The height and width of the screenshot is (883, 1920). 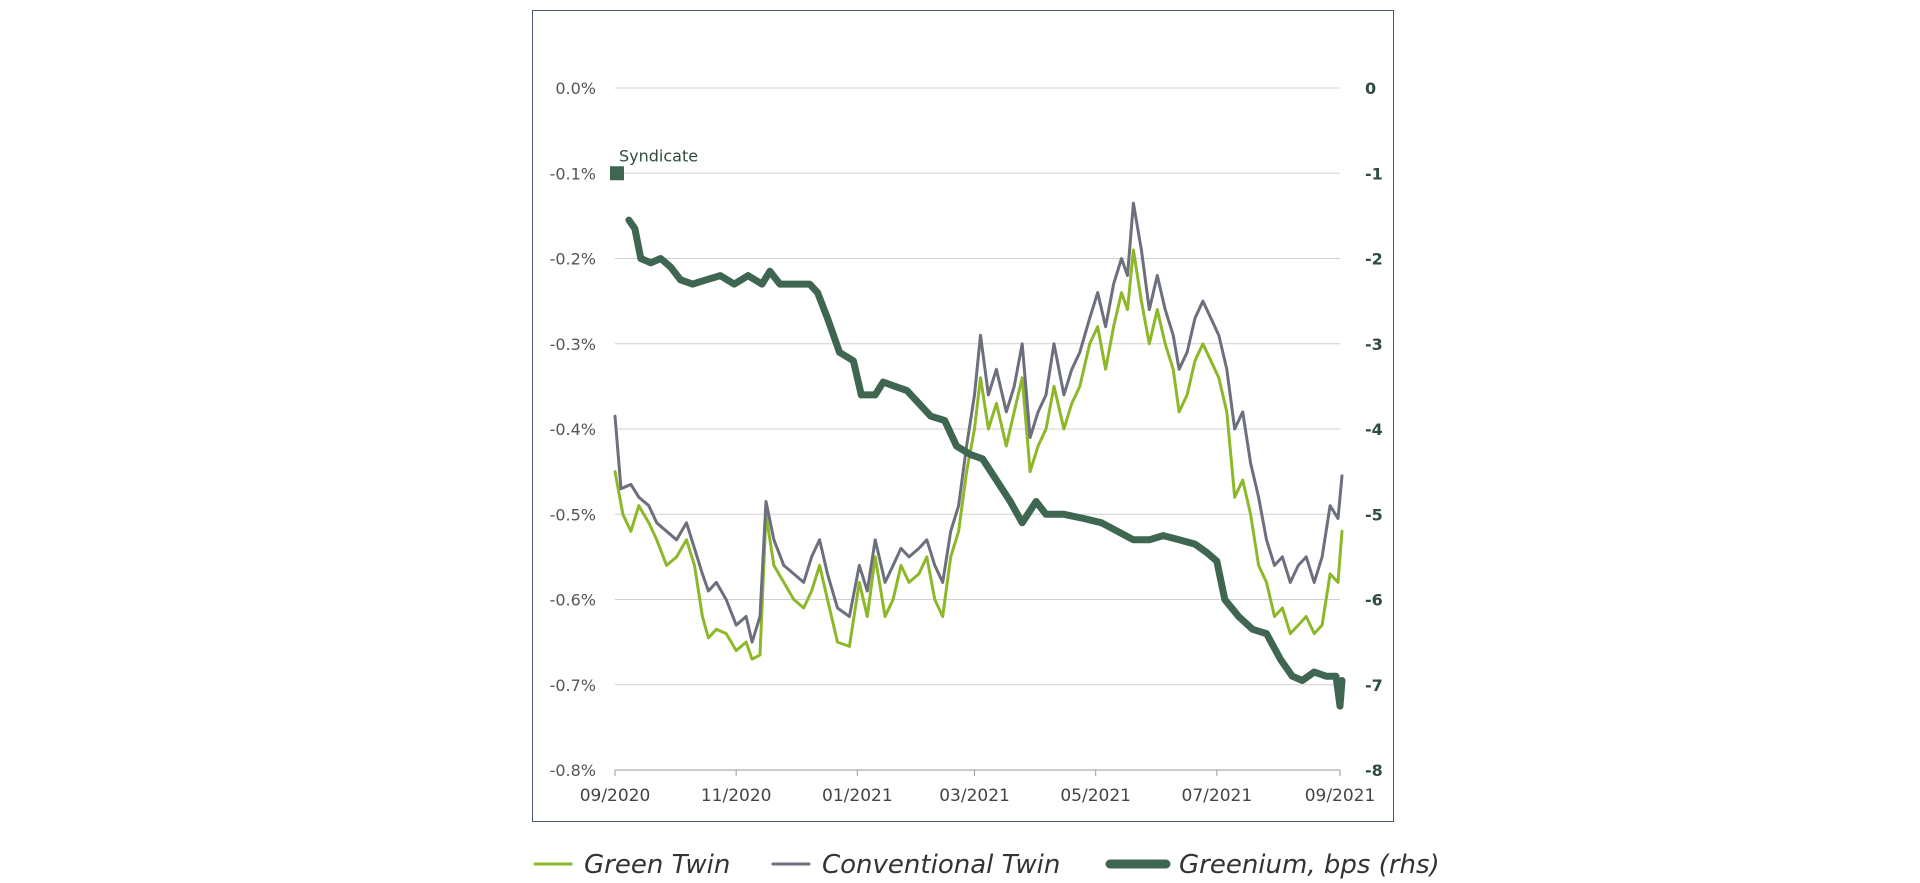 What do you see at coordinates (941, 865) in the screenshot?
I see `legend-label: Conventional Twin` at bounding box center [941, 865].